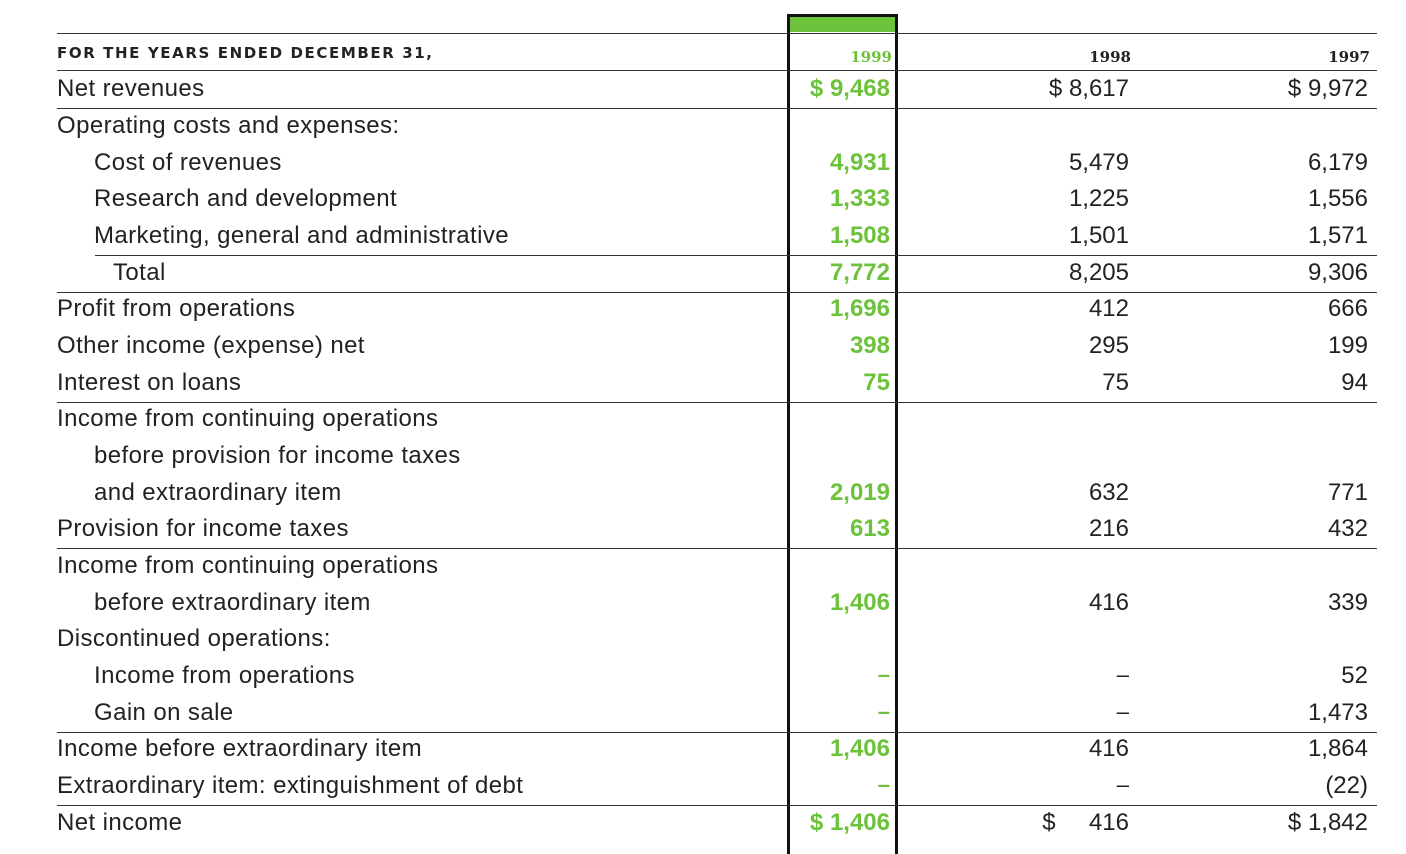 The width and height of the screenshot is (1406, 854). I want to click on cell-1999: 1,333, so click(859, 198).